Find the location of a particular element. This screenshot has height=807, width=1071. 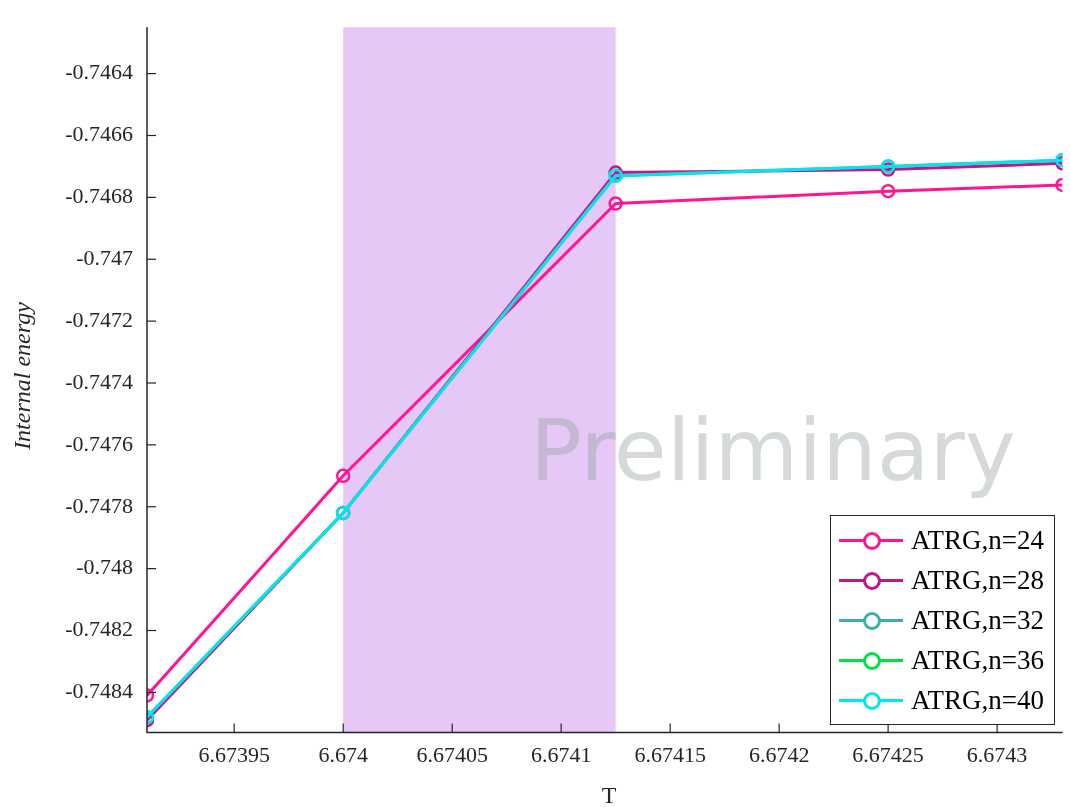

y-tick-label: -0.7478 is located at coordinates (99, 505).